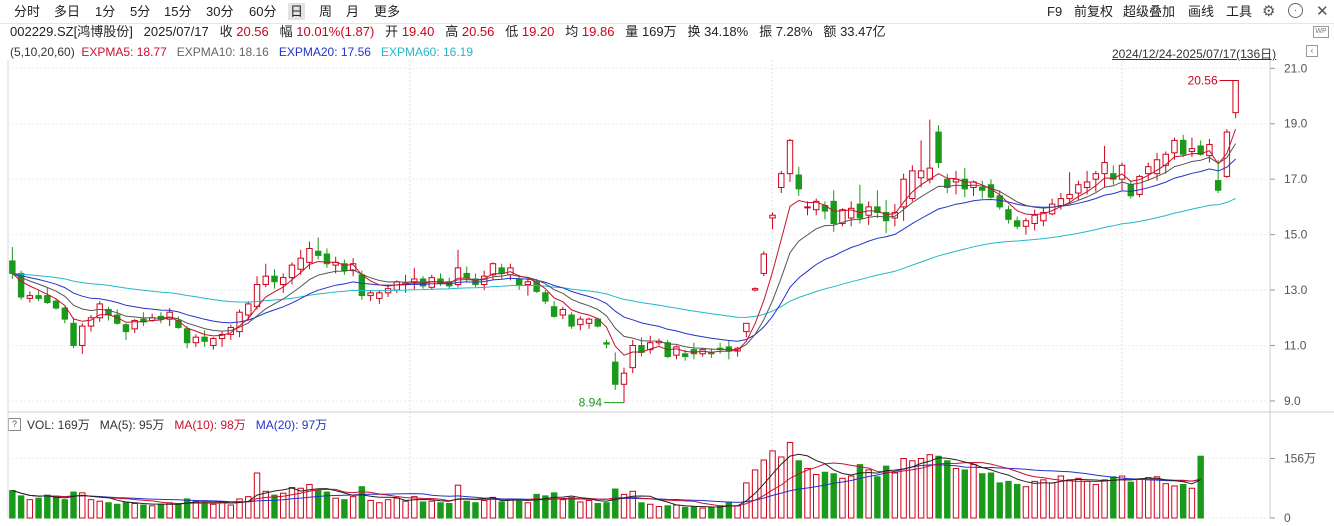 The height and width of the screenshot is (526, 1334). What do you see at coordinates (387, 11) in the screenshot?
I see `period-tab-more: 更多` at bounding box center [387, 11].